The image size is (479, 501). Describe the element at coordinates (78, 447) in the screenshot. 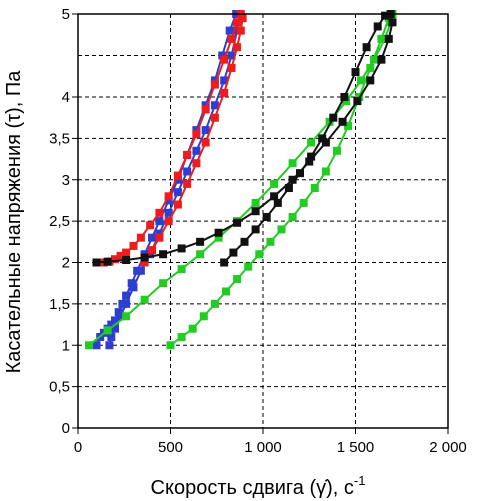

I see `x-tick-label: 0` at that location.